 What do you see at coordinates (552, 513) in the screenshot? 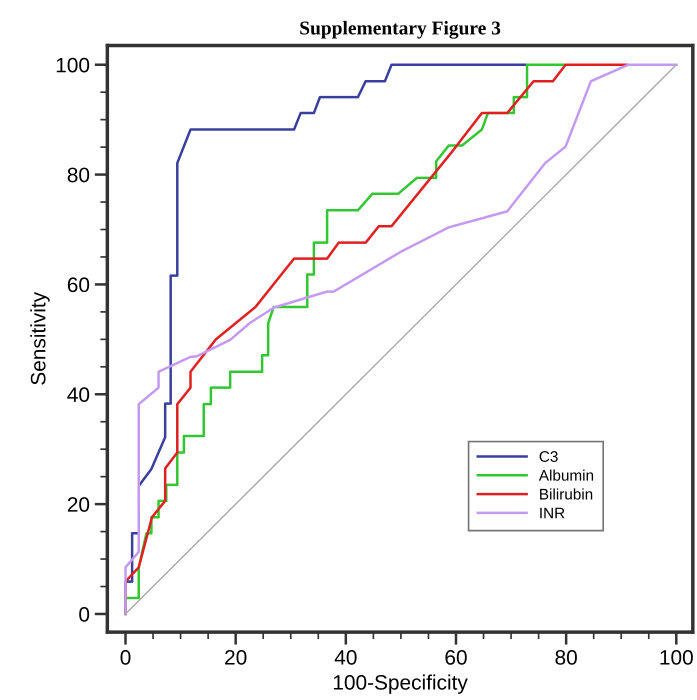
I see `legend-label: INR` at bounding box center [552, 513].